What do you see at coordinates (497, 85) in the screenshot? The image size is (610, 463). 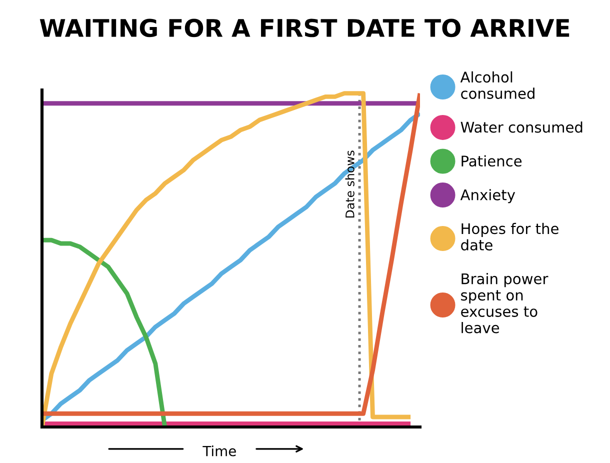 I see `legend-label: Alcohol consumed` at bounding box center [497, 85].